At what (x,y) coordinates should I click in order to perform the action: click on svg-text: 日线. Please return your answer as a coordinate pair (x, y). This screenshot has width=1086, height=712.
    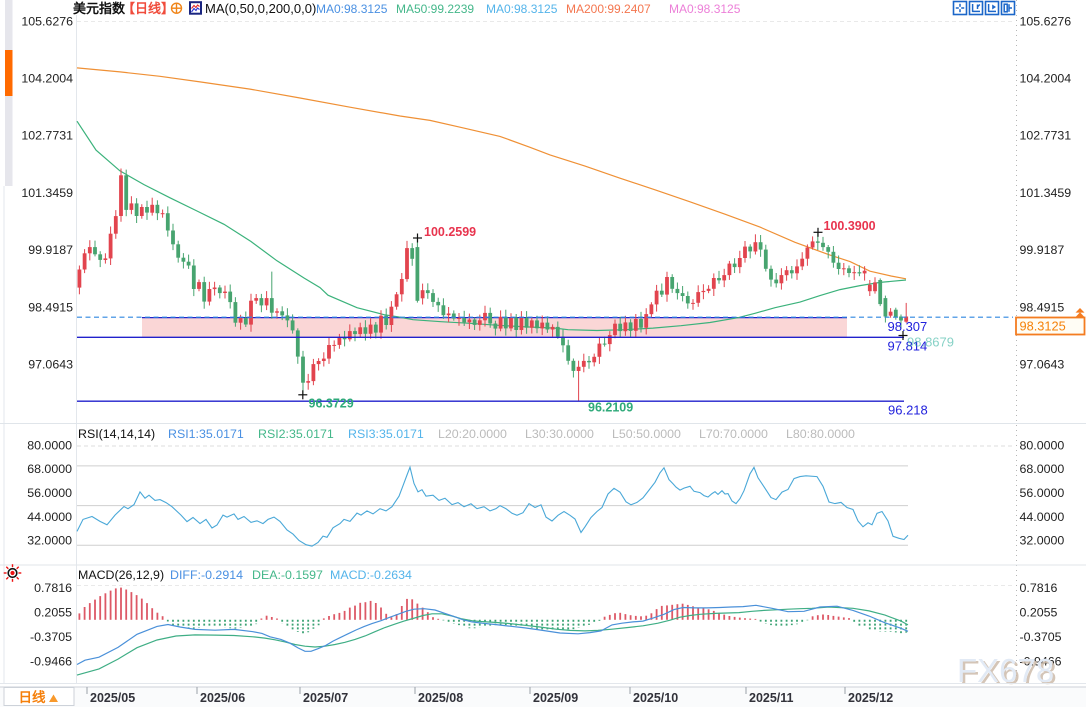
    Looking at the image, I should click on (32, 697).